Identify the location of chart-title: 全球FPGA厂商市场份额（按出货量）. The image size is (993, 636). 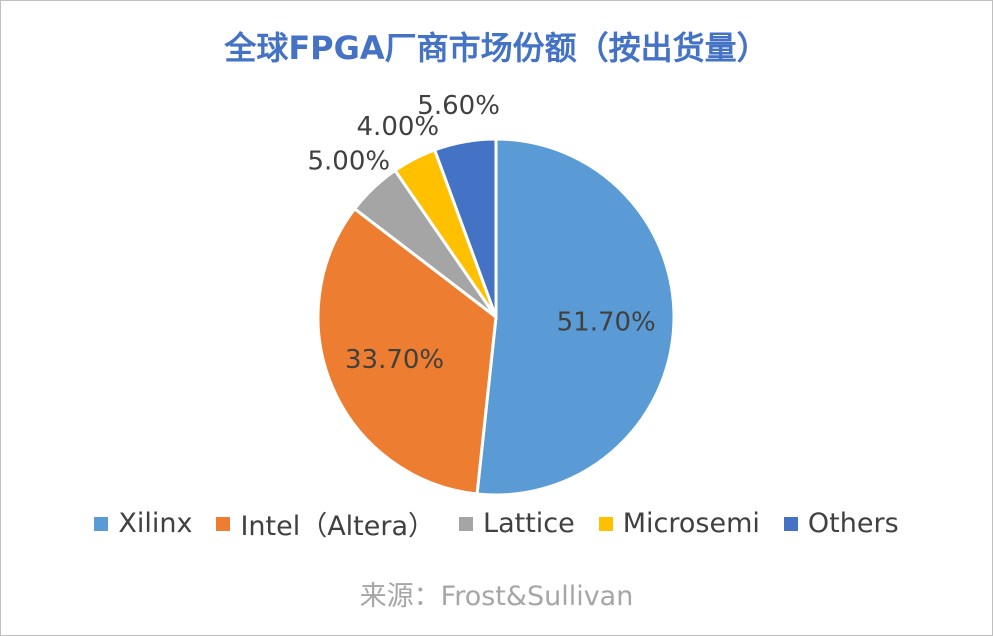
(496, 48).